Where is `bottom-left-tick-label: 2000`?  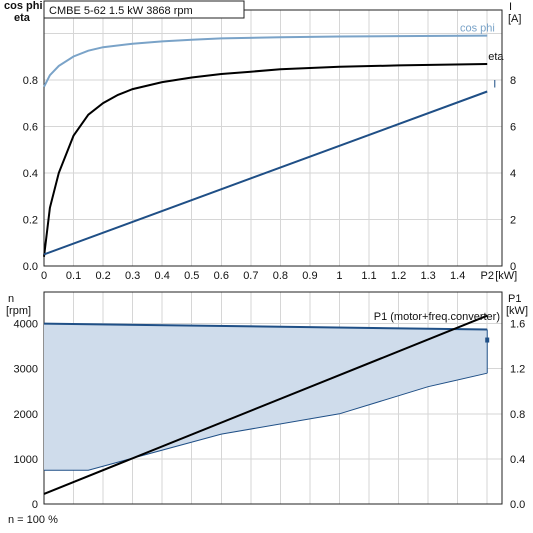 bottom-left-tick-label: 2000 is located at coordinates (26, 415).